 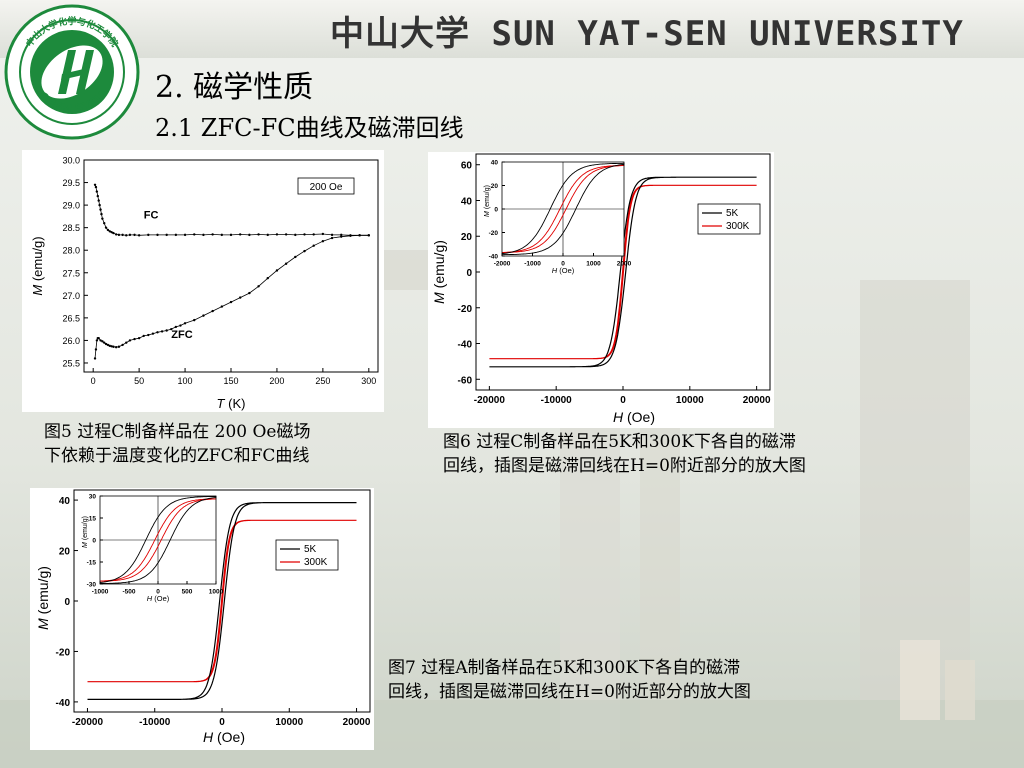 What do you see at coordinates (467, 201) in the screenshot?
I see `fig6-ytick-label-5: 40` at bounding box center [467, 201].